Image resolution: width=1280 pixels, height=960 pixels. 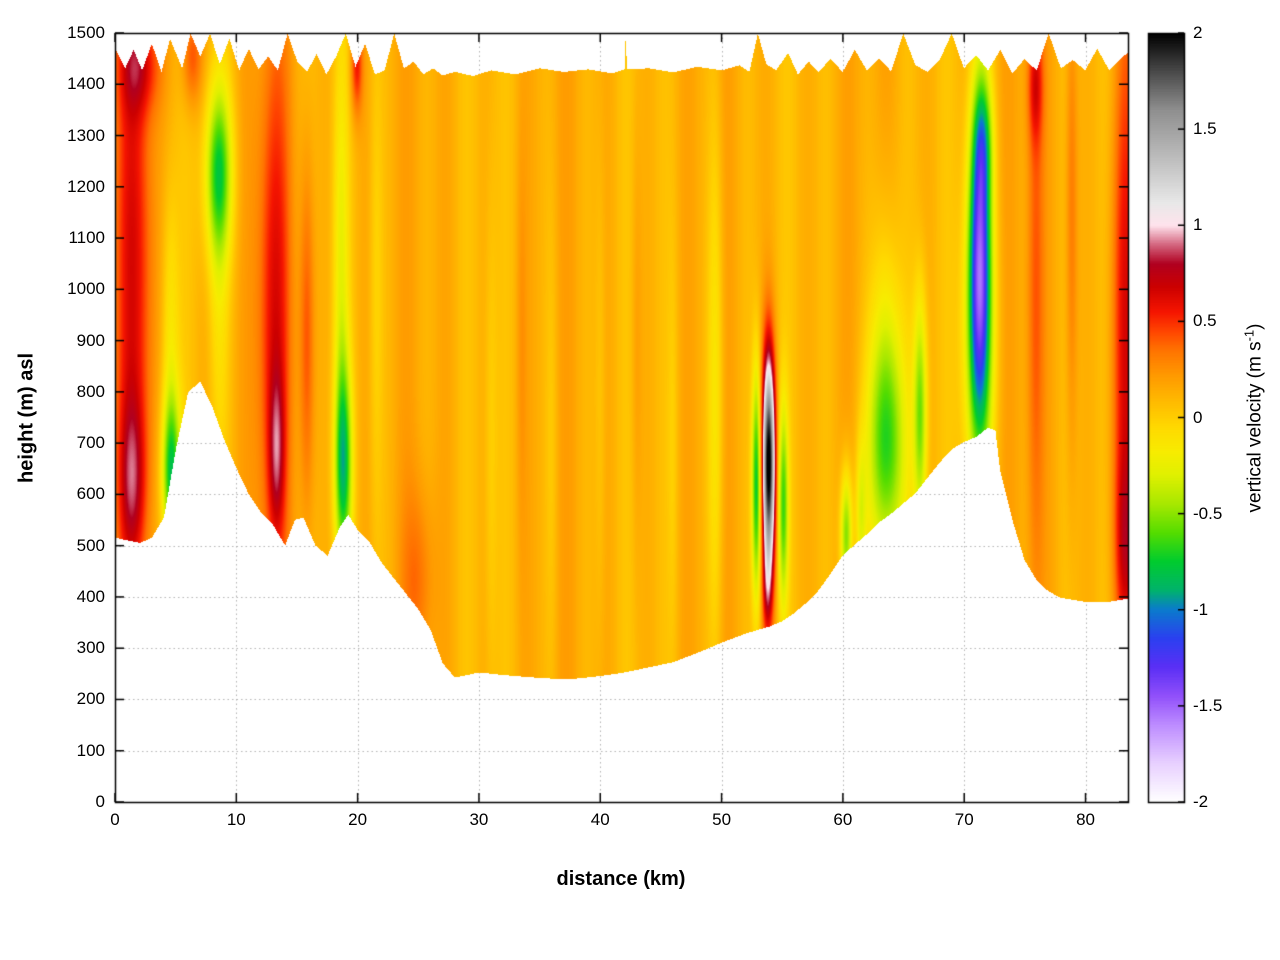 I want to click on x-axis-label: distance (km), so click(x=621, y=879).